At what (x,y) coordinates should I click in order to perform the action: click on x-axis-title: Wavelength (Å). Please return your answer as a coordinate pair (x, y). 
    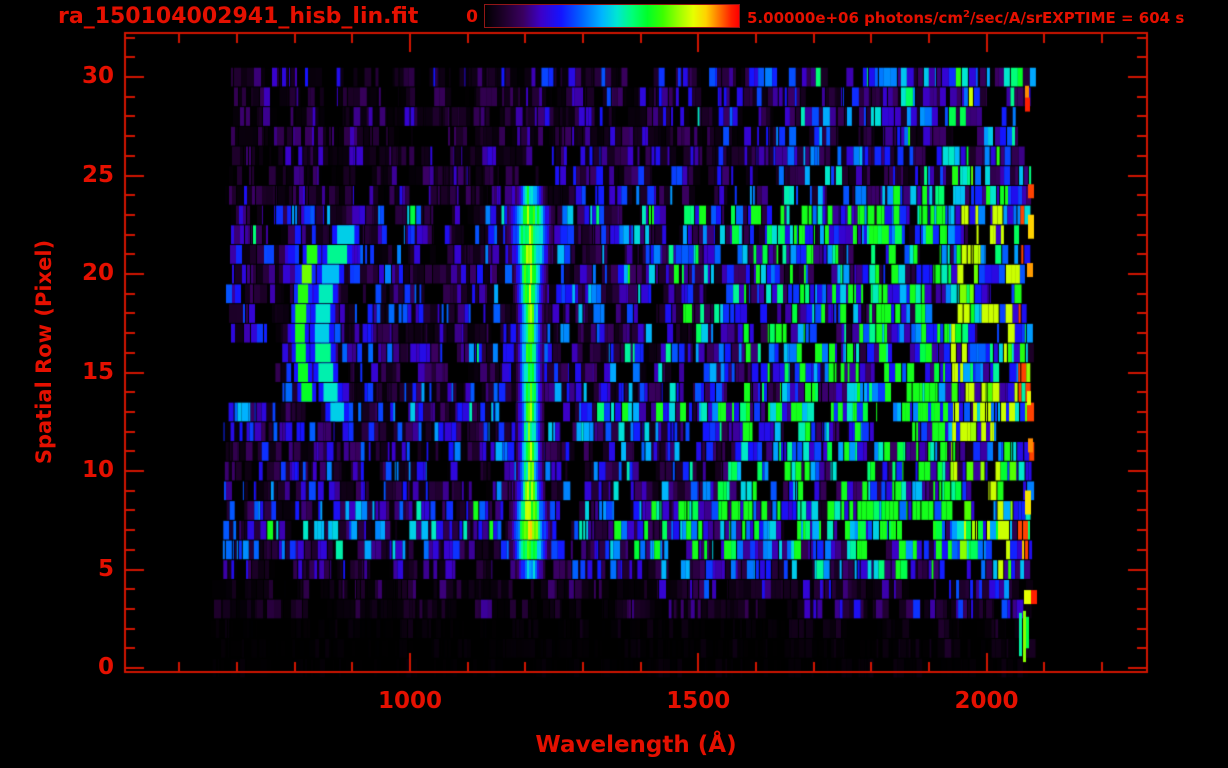
    Looking at the image, I should click on (636, 745).